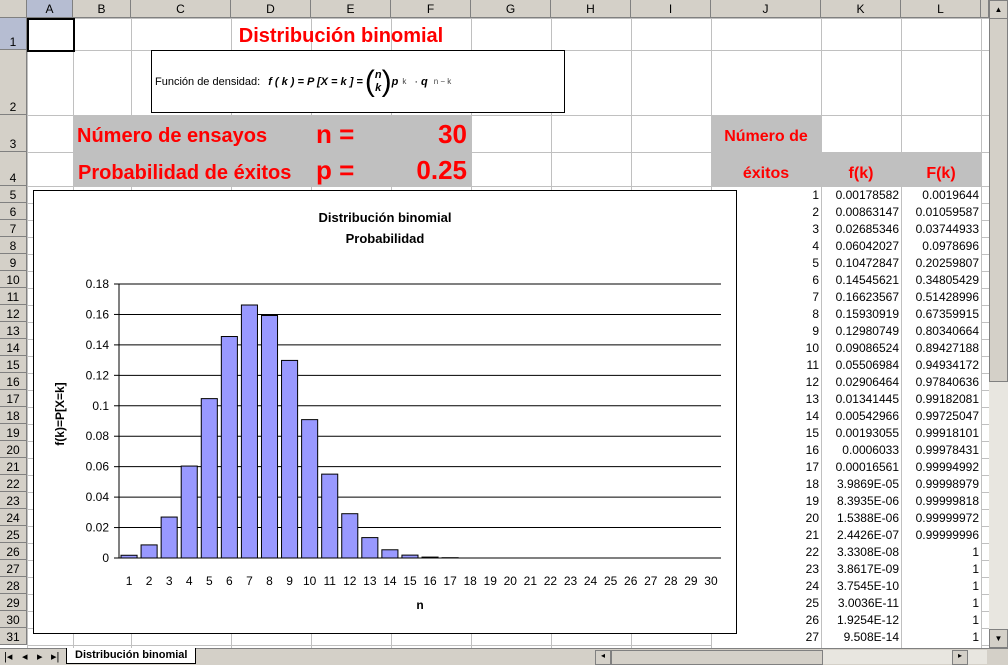 This screenshot has height=665, width=1008. I want to click on cell-Fk: 0.51428996, so click(941, 297).